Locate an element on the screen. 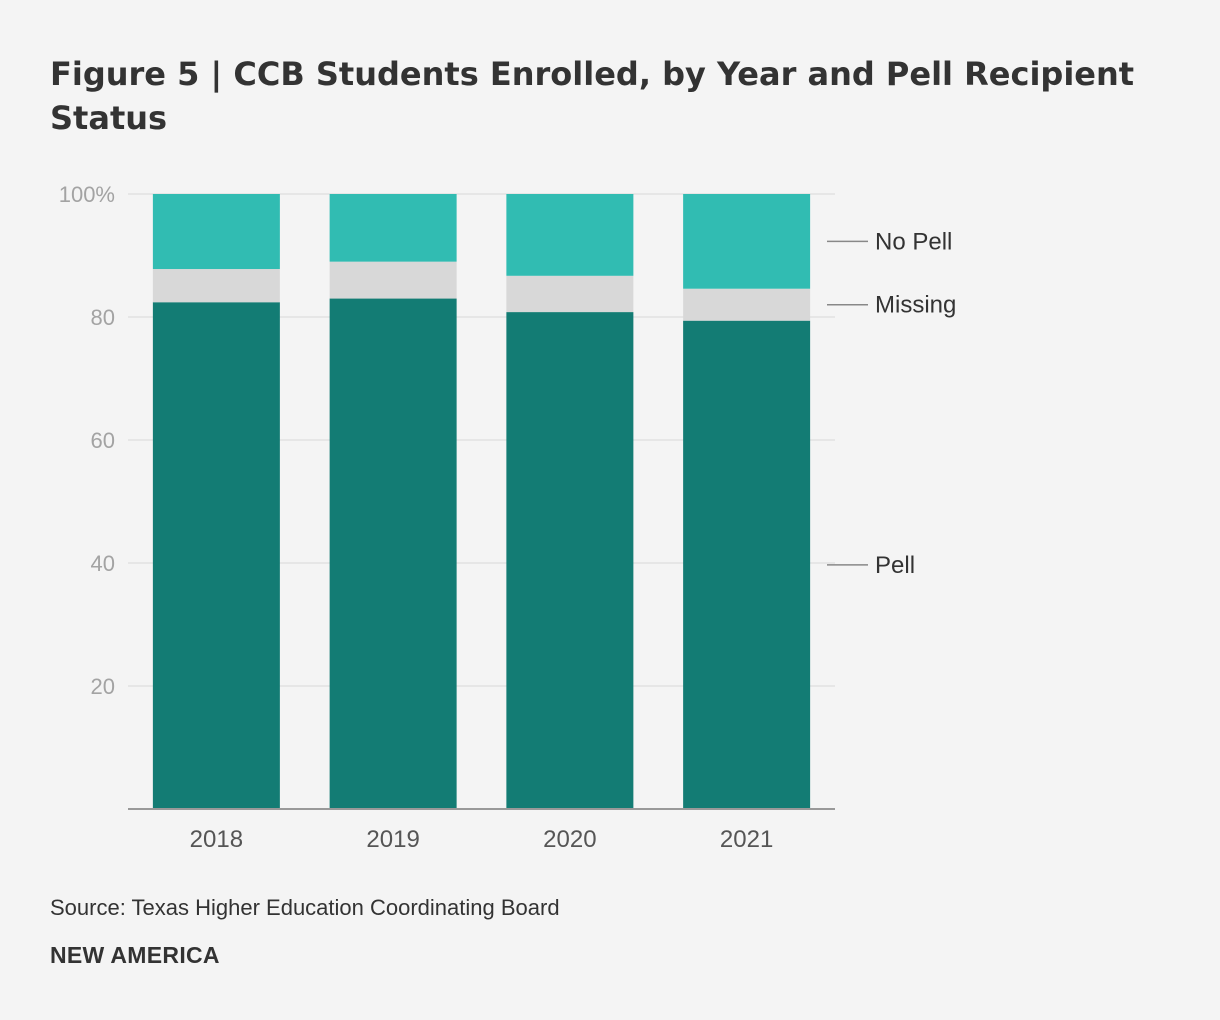 The width and height of the screenshot is (1220, 1020). x-tick-label: 2018 is located at coordinates (216, 839).